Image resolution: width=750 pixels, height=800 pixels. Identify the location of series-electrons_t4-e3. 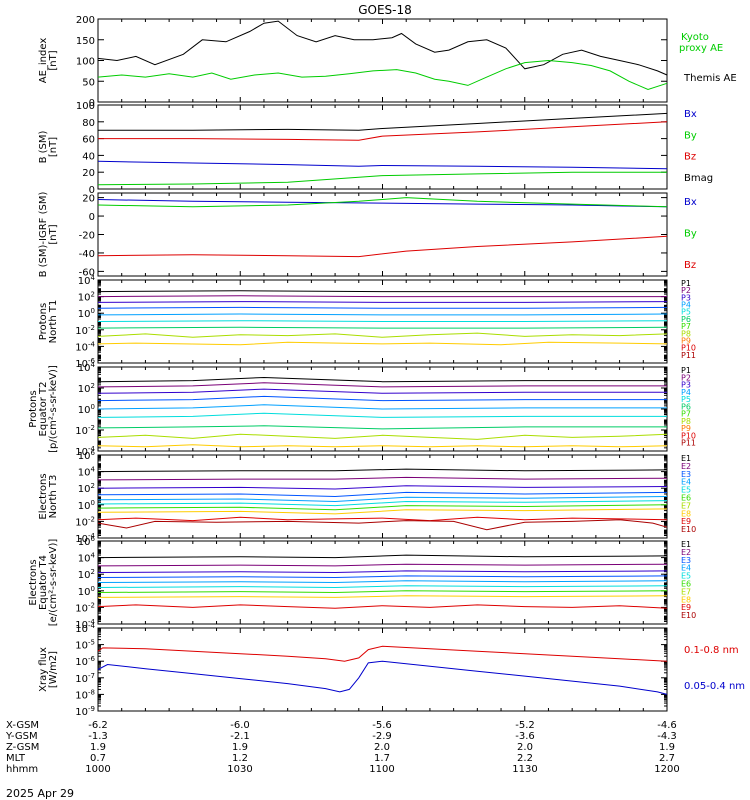
(382, 572).